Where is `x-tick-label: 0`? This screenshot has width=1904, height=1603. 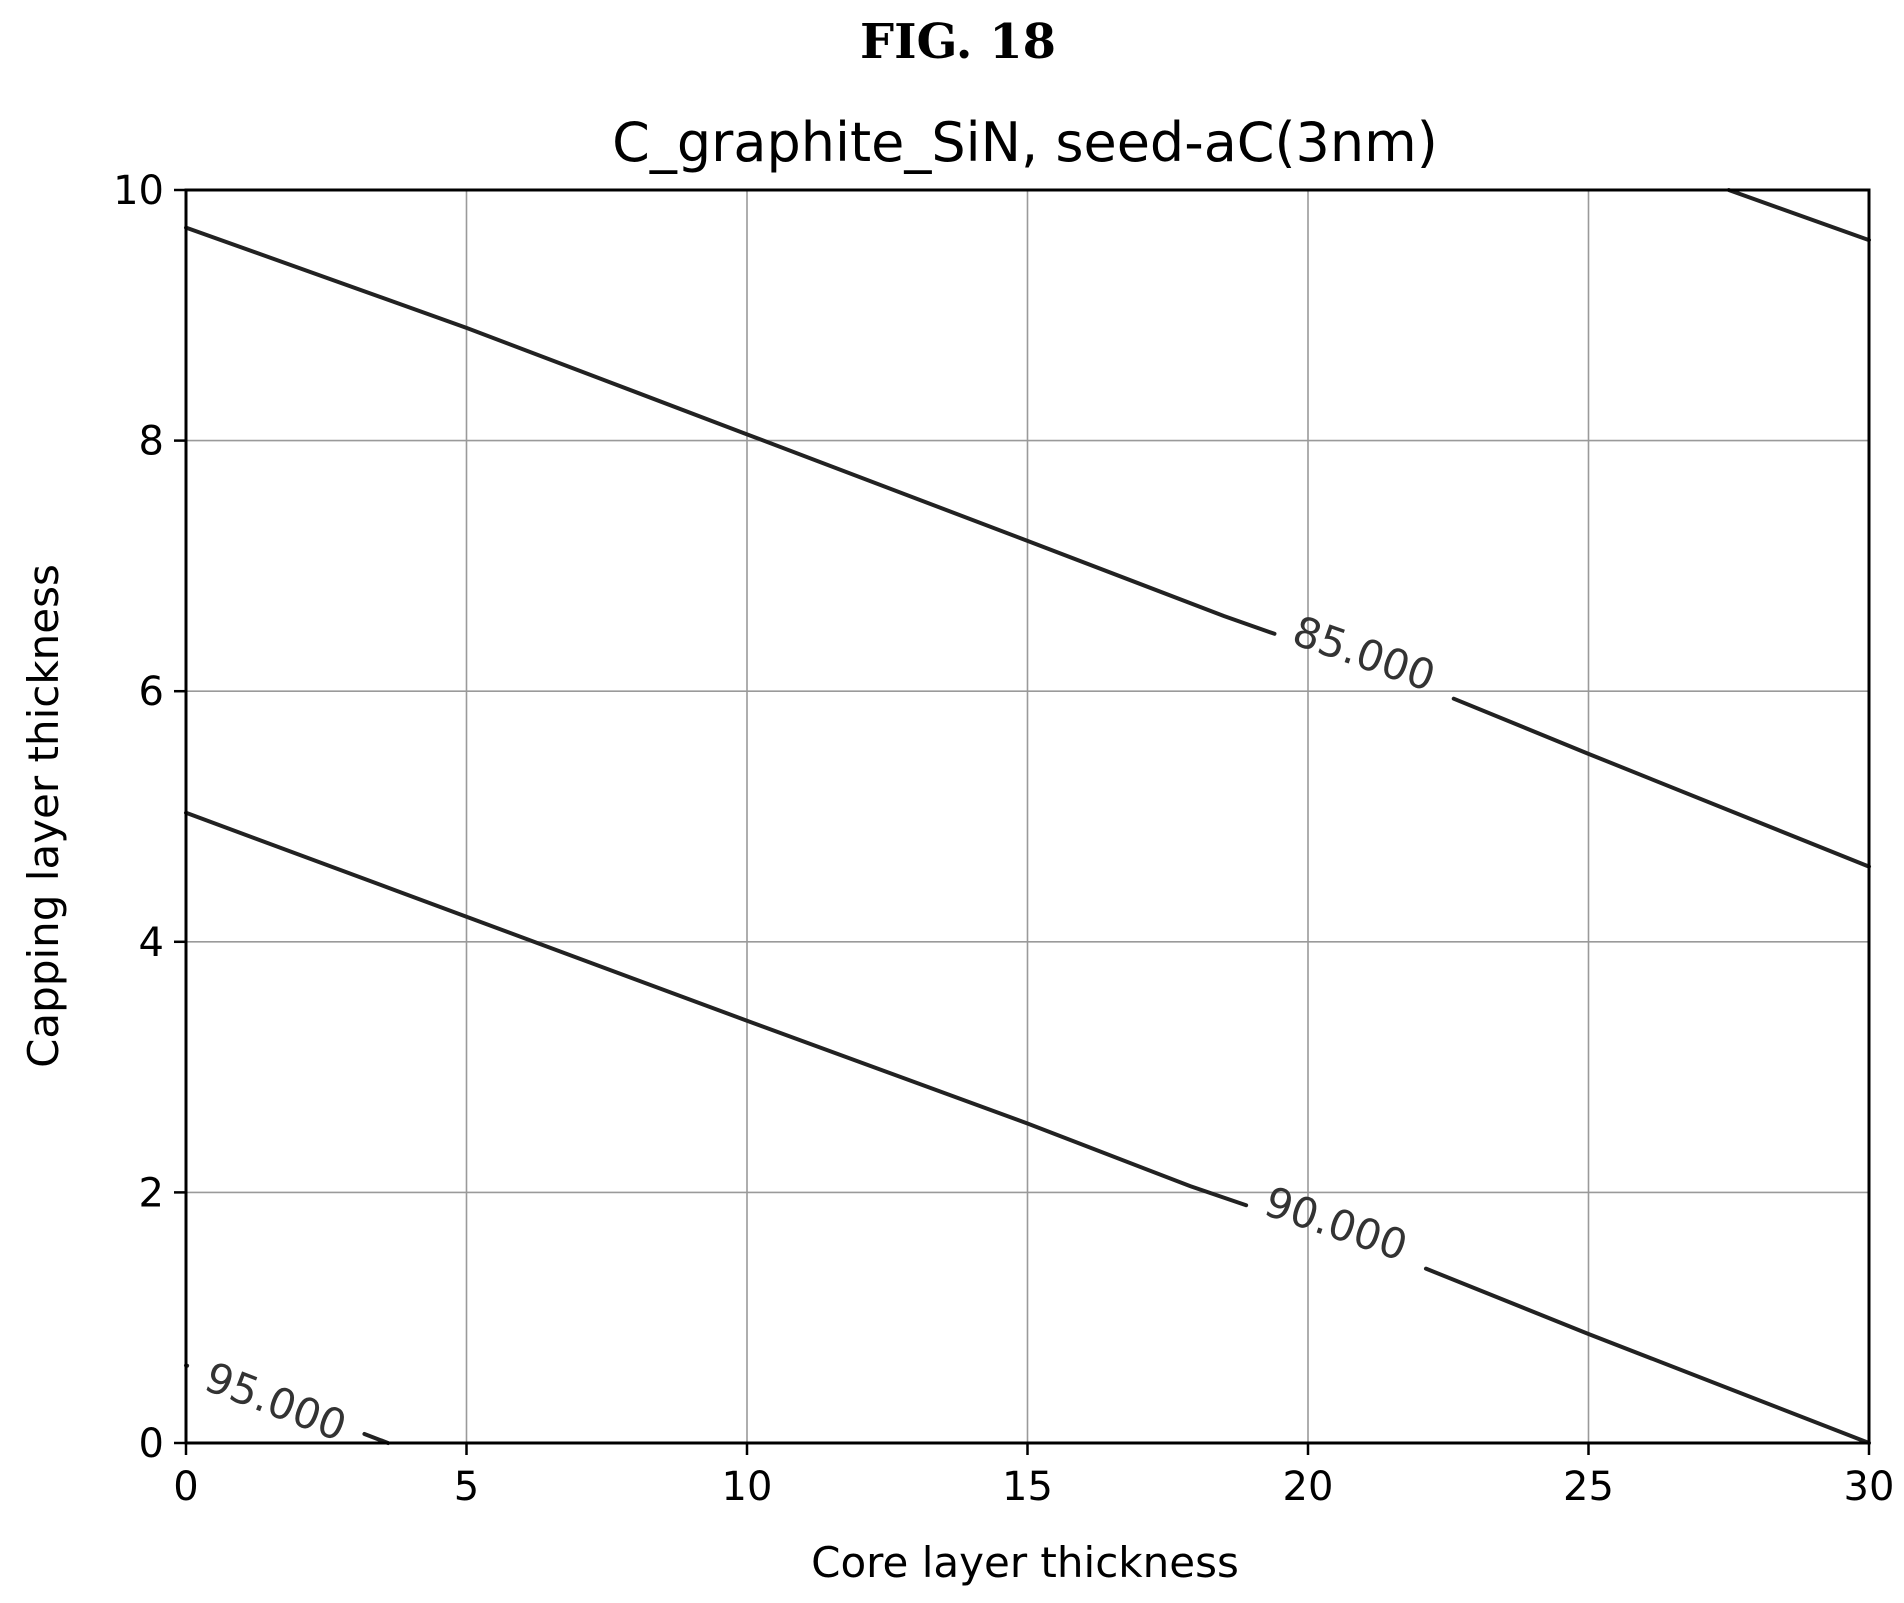 x-tick-label: 0 is located at coordinates (185, 1487).